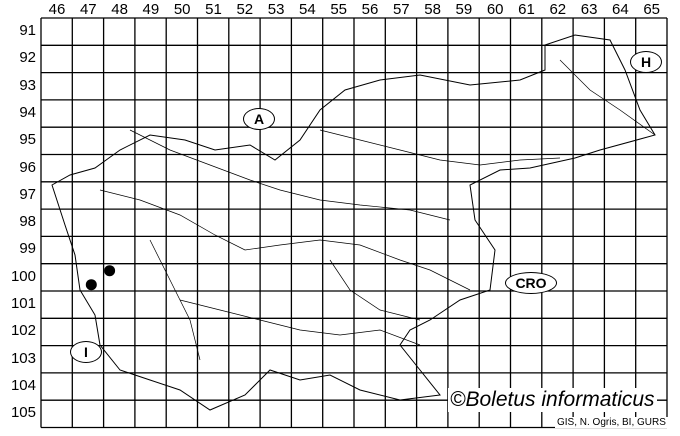 Image resolution: width=680 pixels, height=436 pixels. I want to click on column-label: 62, so click(558, 9).